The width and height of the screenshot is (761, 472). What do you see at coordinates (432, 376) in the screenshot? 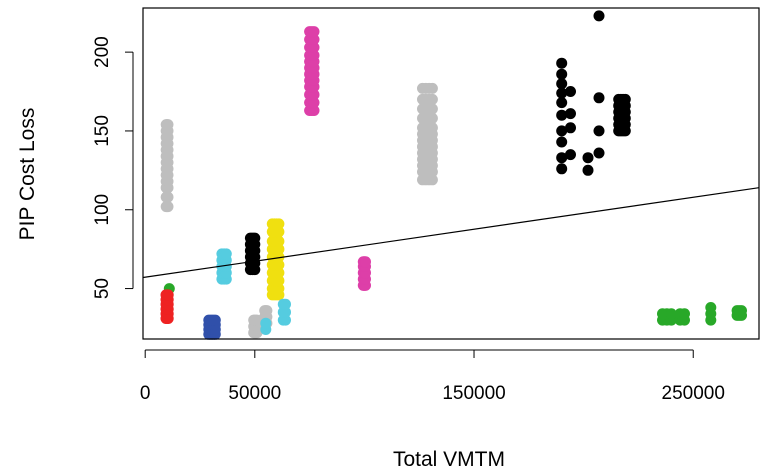
I see `x-axis: 0 50000 150000 250000` at bounding box center [432, 376].